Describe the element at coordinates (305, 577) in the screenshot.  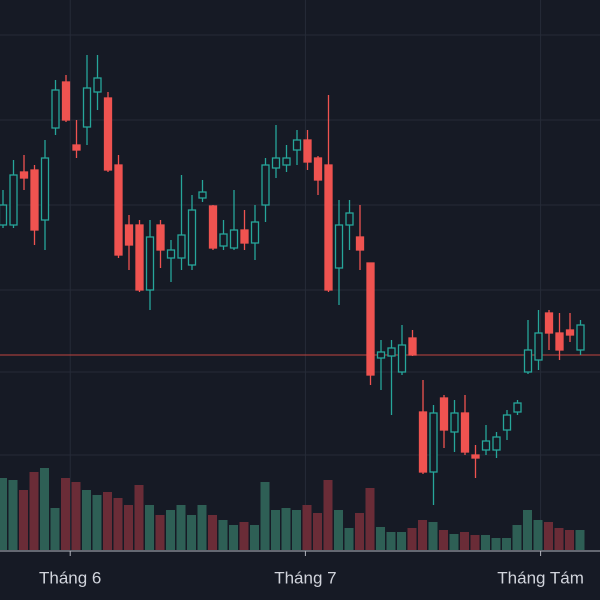
I see `x-tick-label: Tháng 7` at that location.